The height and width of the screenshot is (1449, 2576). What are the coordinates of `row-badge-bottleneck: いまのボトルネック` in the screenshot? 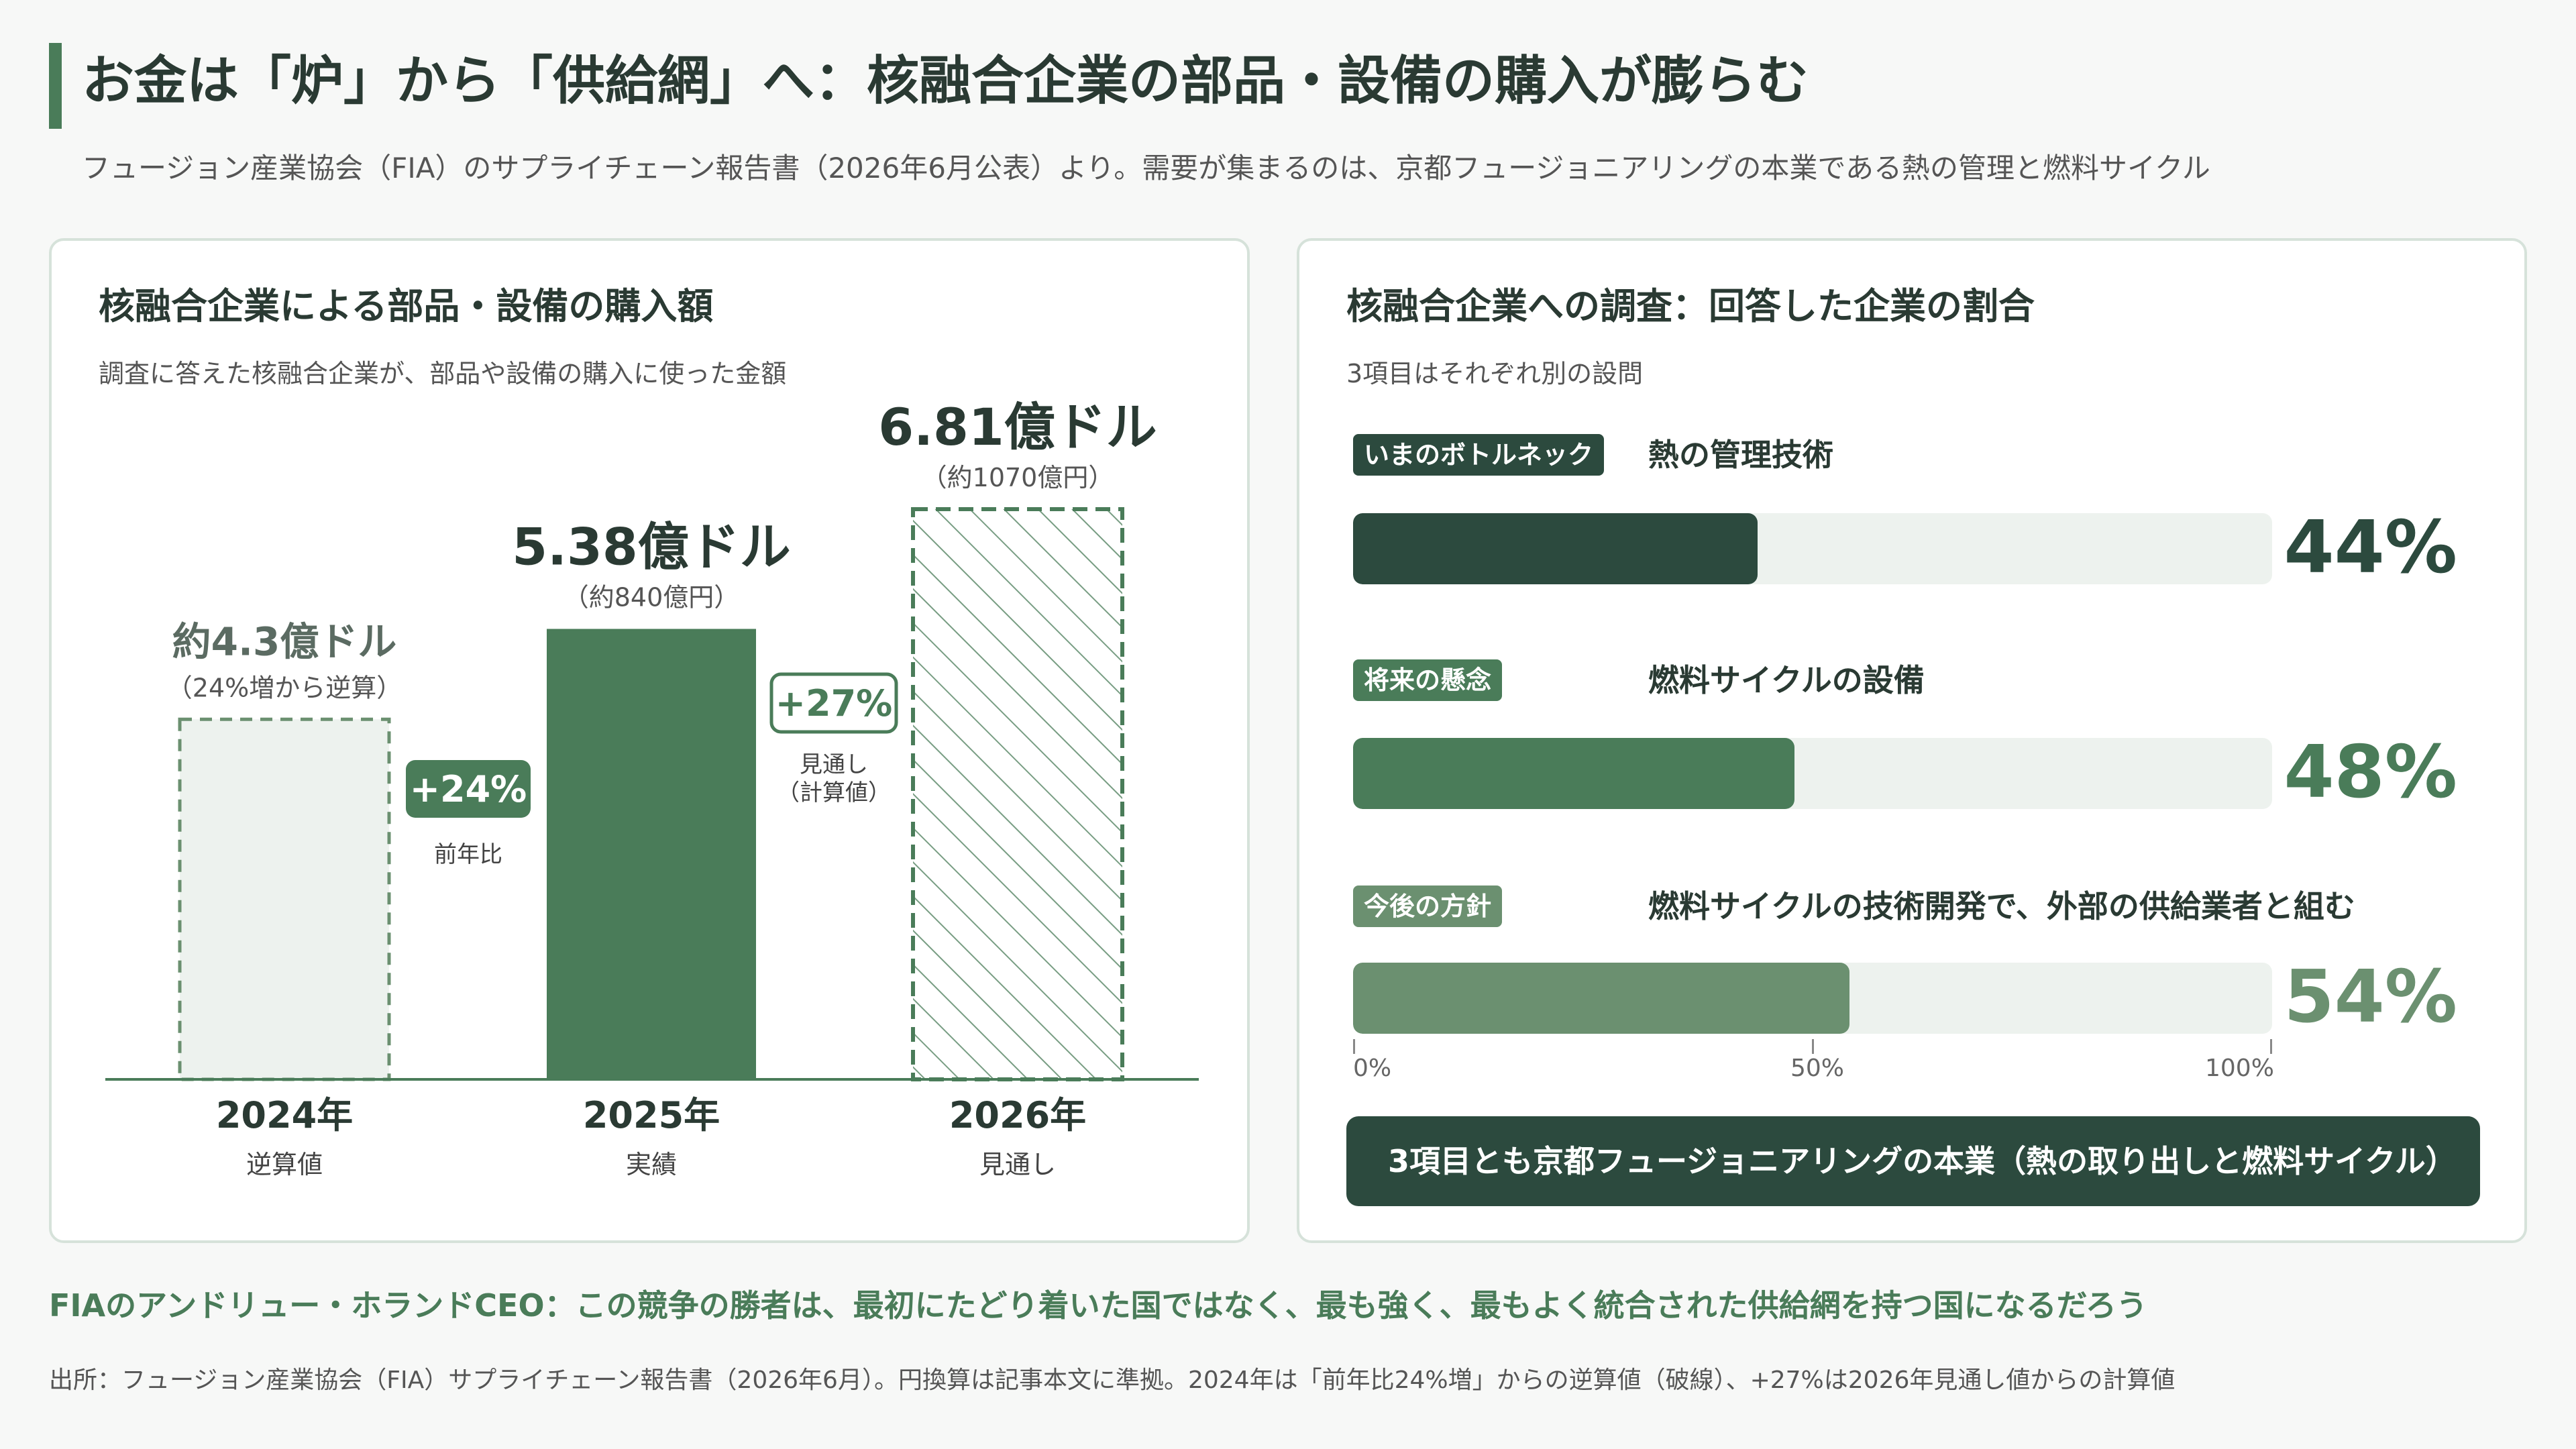 It's located at (1479, 455).